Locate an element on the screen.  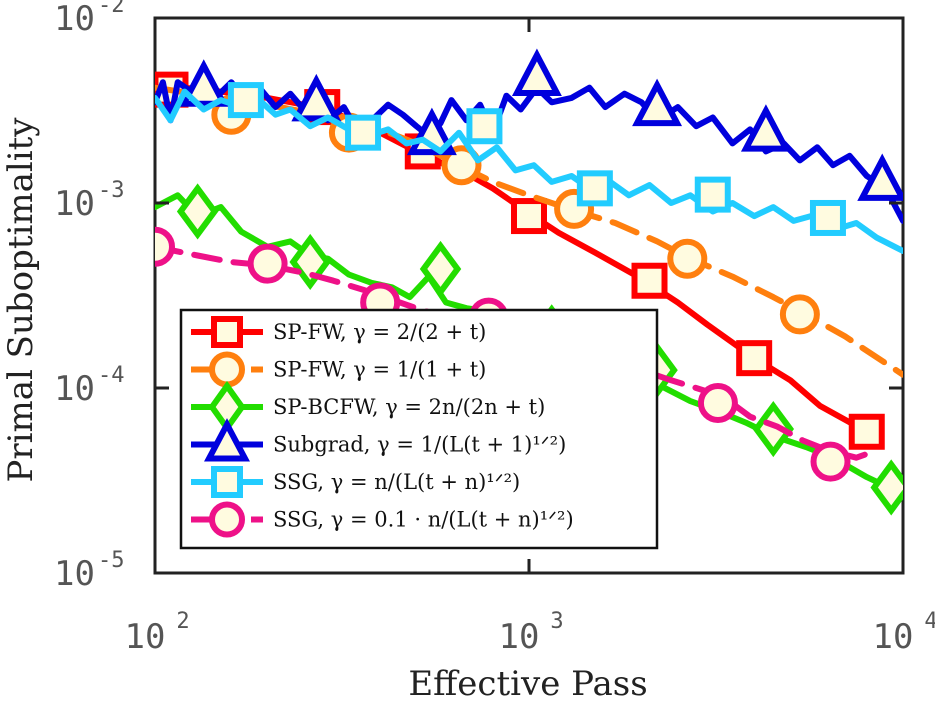
x-tick-exponent: 4 is located at coordinates (929, 621).